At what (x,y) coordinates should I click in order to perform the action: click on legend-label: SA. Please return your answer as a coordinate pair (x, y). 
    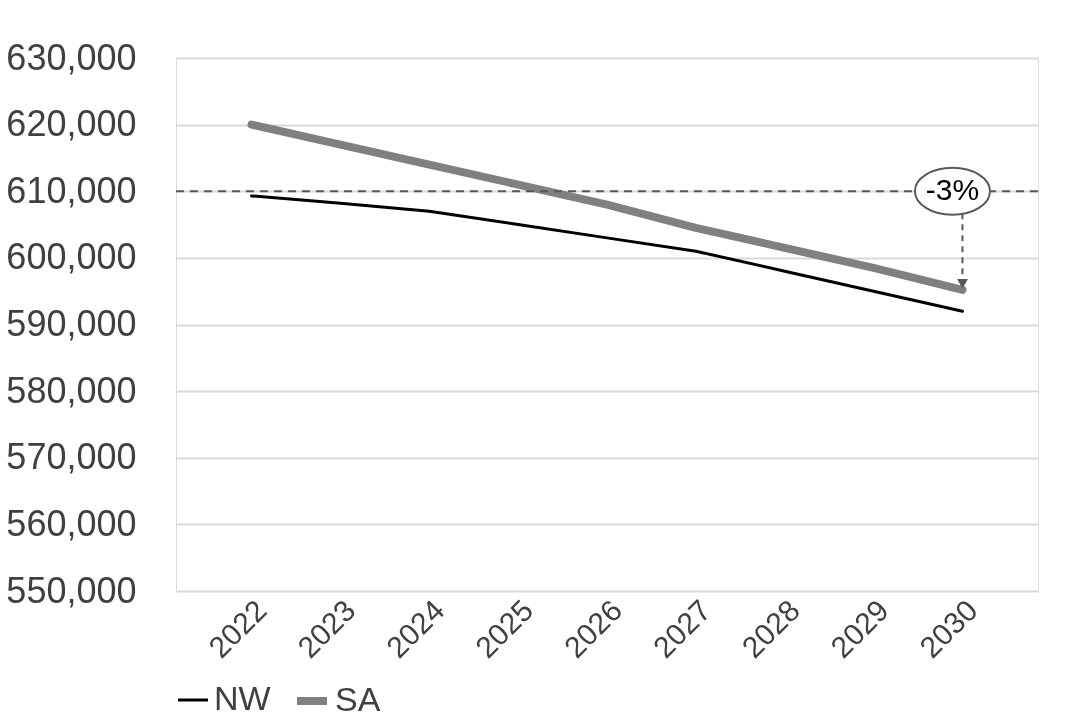
    Looking at the image, I should click on (358, 699).